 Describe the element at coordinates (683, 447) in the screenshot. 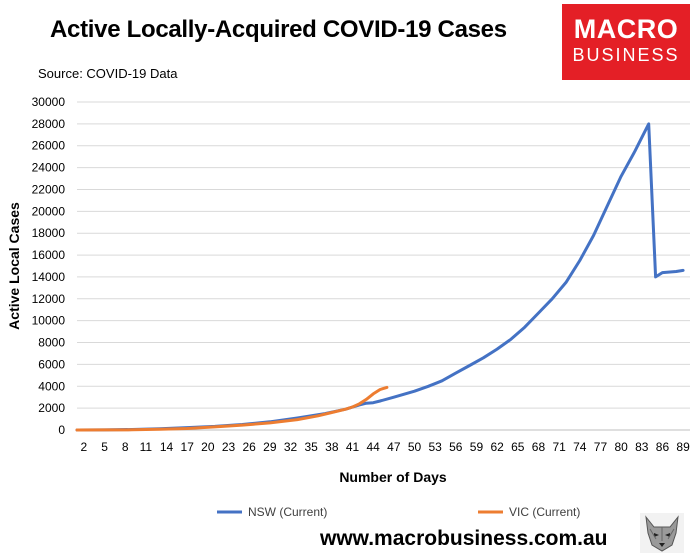

I see `x-tick-label: 89` at that location.